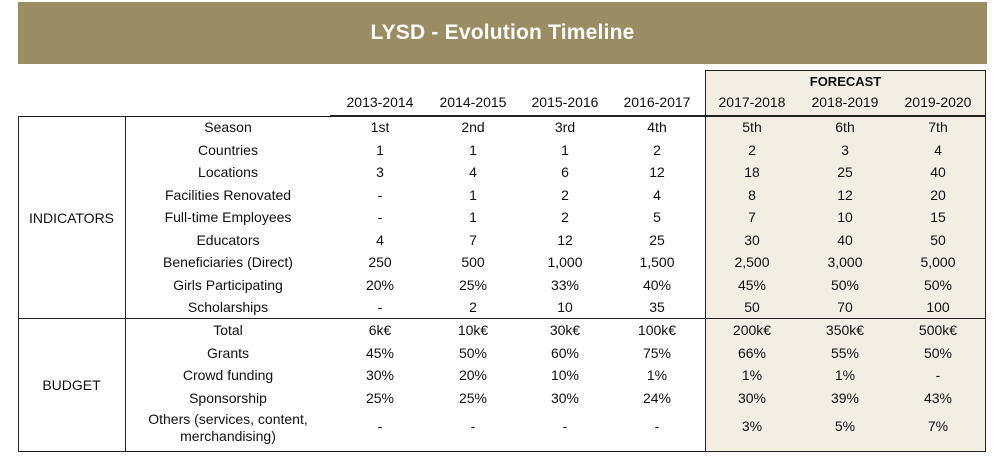  I want to click on table-cell: 100, so click(938, 307).